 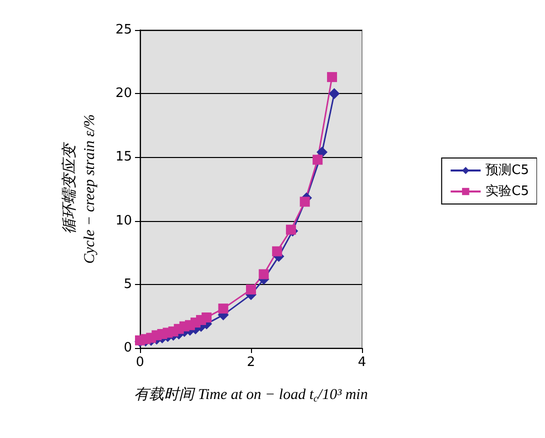 I want to click on legend-label: 预测C5, so click(x=508, y=170).